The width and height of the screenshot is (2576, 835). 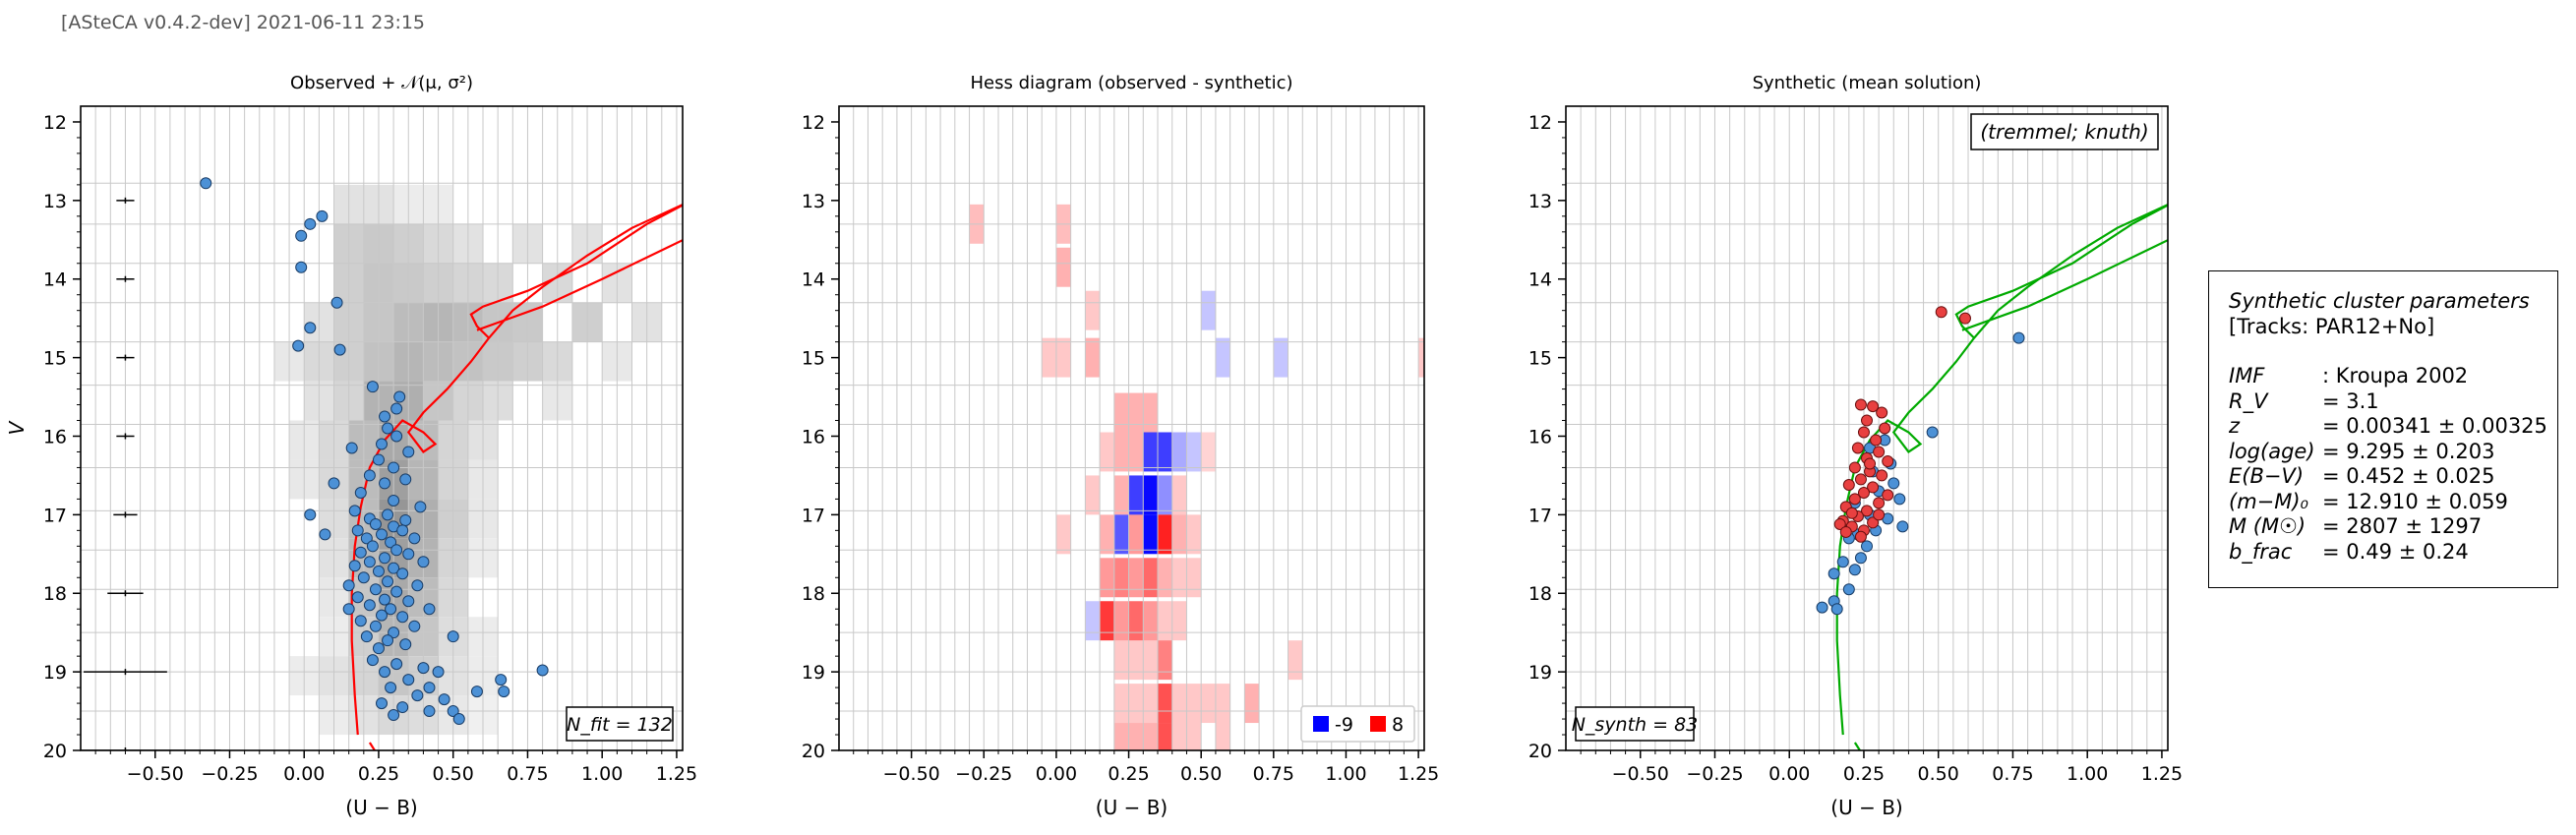 I want to click on param-row: (m−M)₀ = 12.910 ± 0.059, so click(x=2393, y=502).